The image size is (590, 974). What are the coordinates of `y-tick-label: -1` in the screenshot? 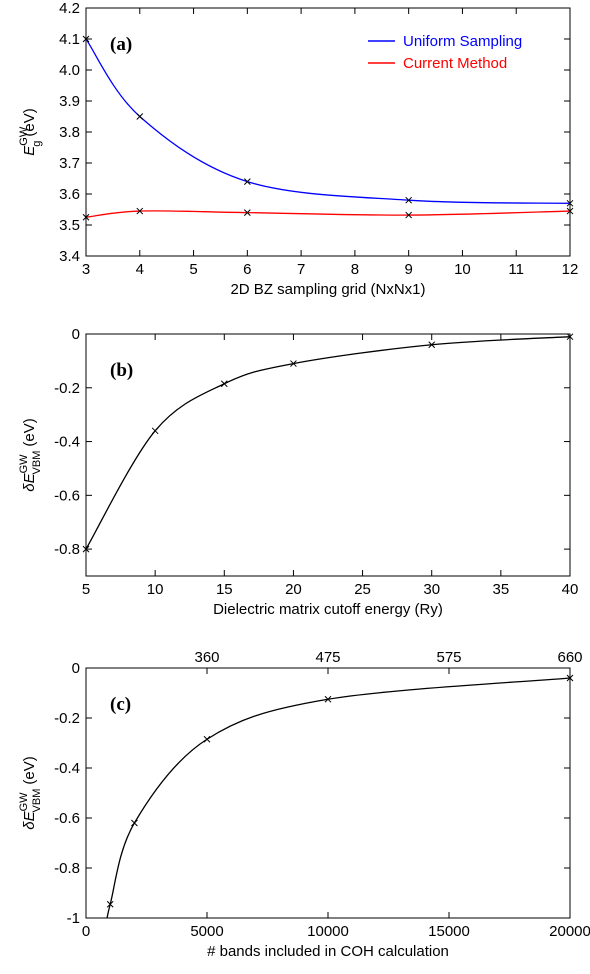 It's located at (73, 918).